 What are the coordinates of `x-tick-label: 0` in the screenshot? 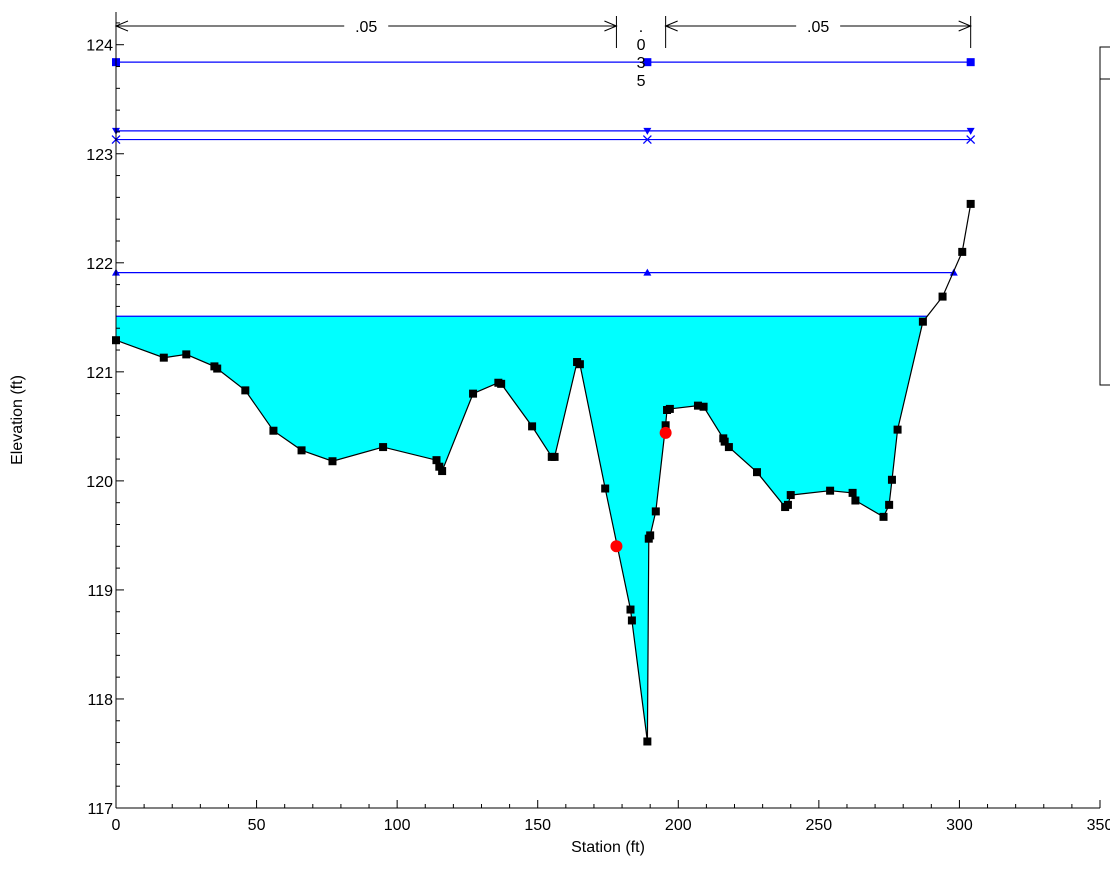 It's located at (116, 825).